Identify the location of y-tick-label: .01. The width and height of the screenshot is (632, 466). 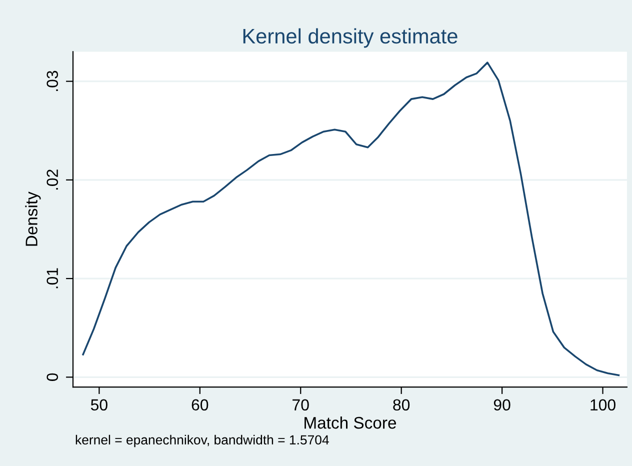
(52, 278).